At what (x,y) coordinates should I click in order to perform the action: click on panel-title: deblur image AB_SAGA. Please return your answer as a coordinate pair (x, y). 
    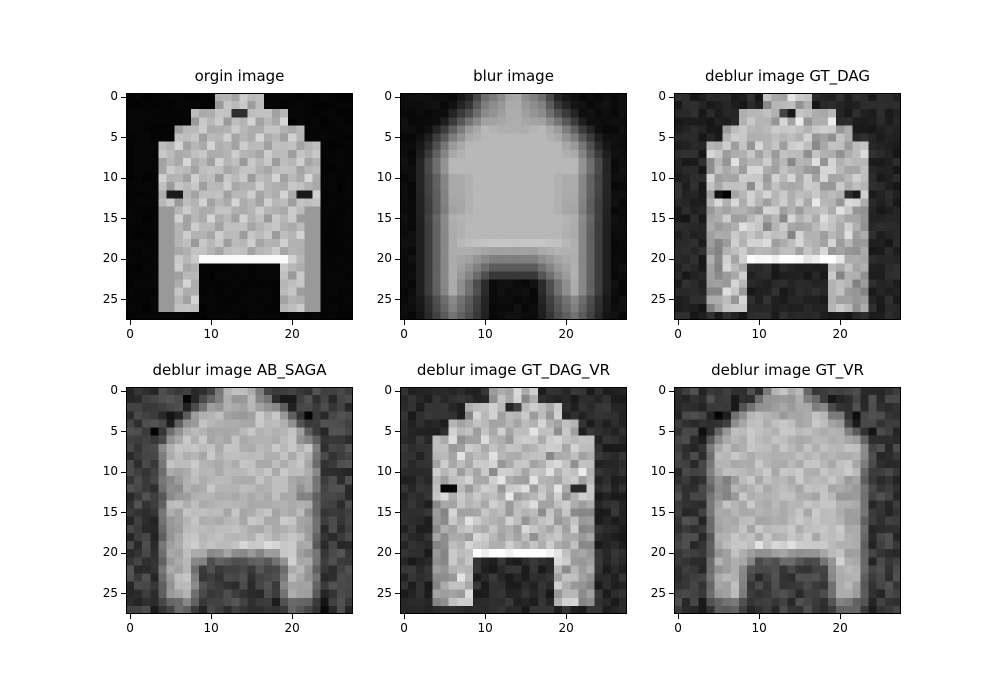
    Looking at the image, I should click on (239, 370).